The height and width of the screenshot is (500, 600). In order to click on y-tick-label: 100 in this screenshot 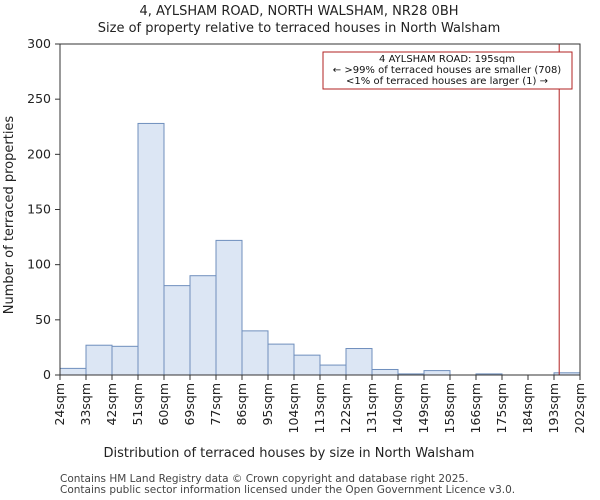, I will do `click(39, 264)`.